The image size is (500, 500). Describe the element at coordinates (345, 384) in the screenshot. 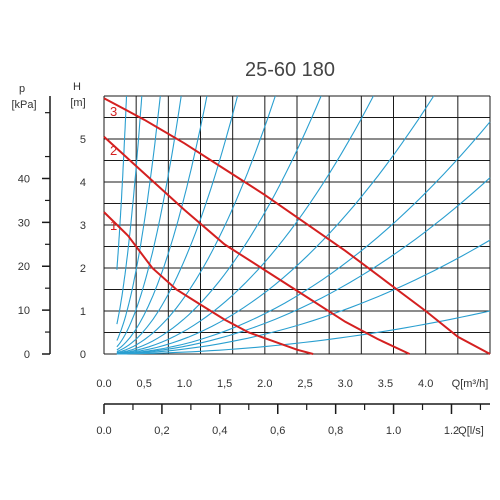

I see `x-tick-label: 3.0` at that location.